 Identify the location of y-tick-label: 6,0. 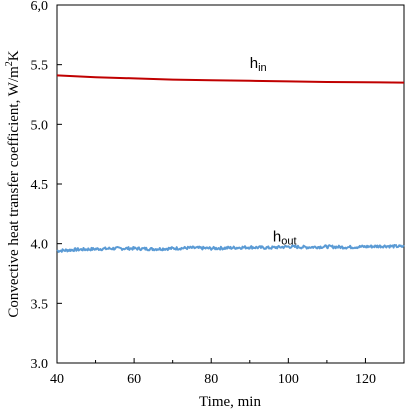
(40, 7).